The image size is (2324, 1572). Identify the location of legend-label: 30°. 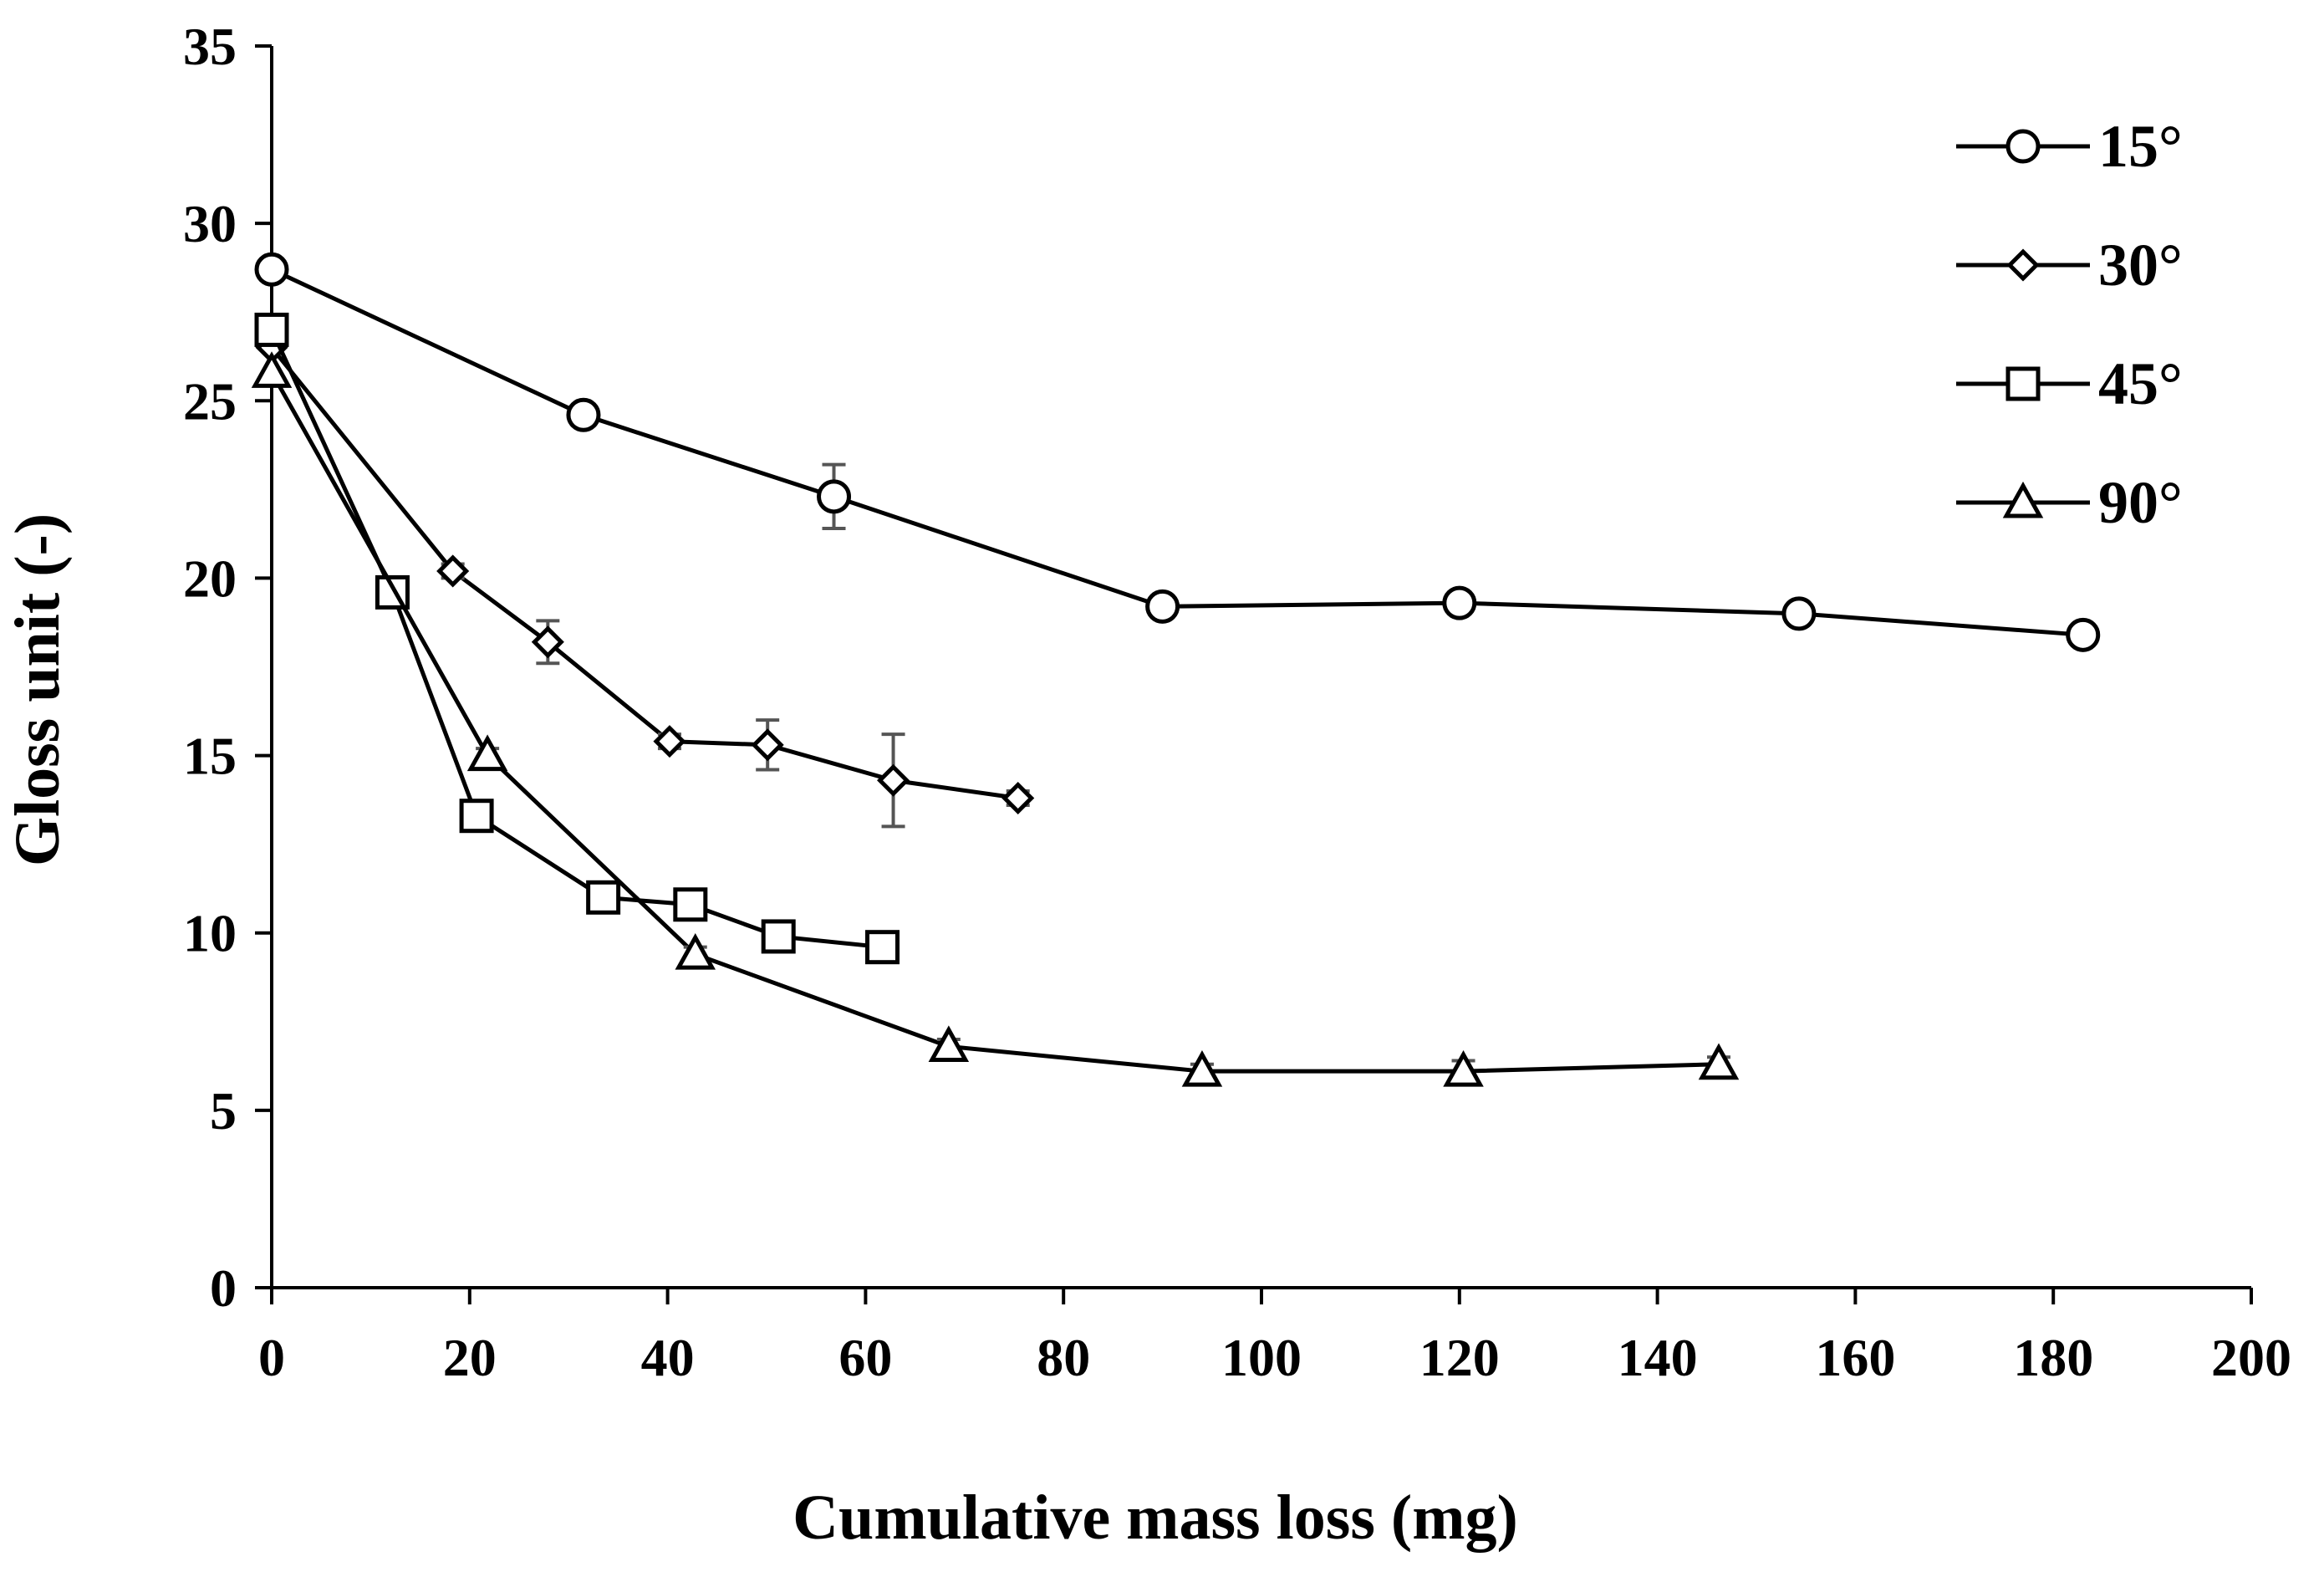
(2140, 265).